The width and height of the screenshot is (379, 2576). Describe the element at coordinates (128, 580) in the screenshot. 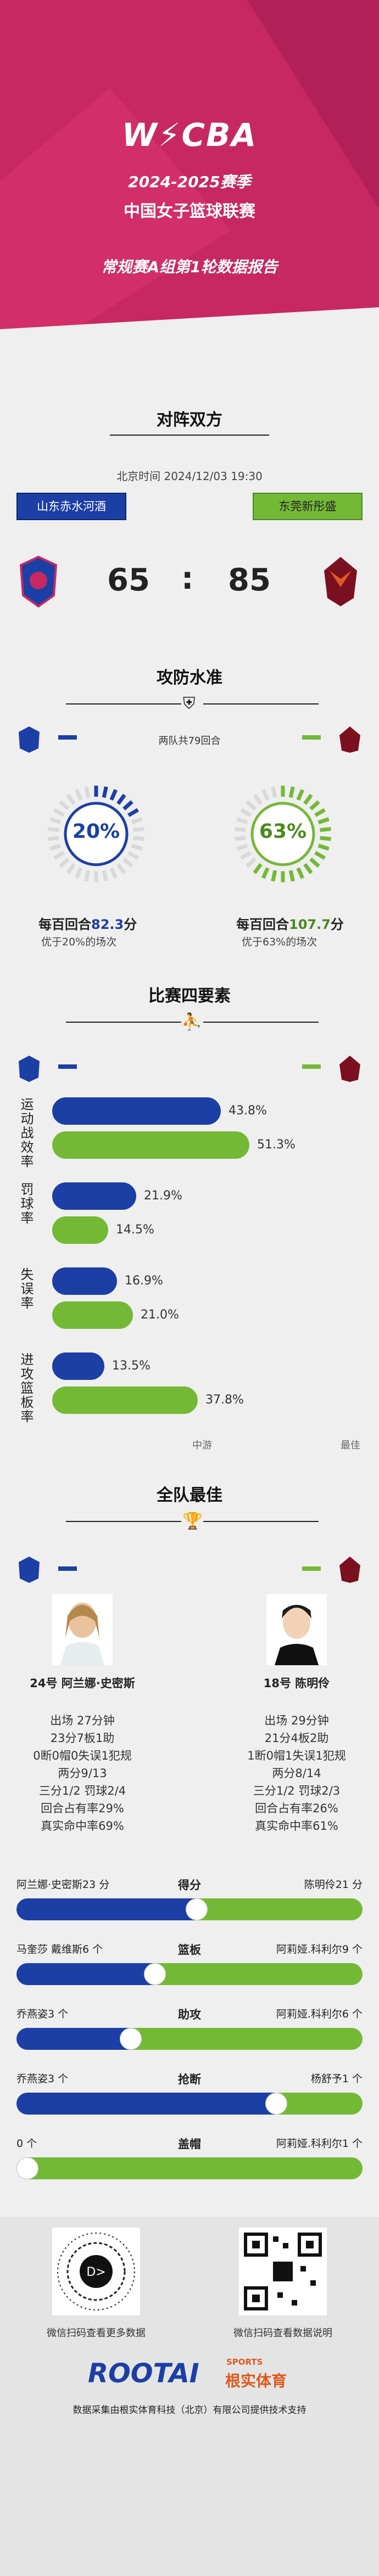

I see `home-score: 65` at that location.